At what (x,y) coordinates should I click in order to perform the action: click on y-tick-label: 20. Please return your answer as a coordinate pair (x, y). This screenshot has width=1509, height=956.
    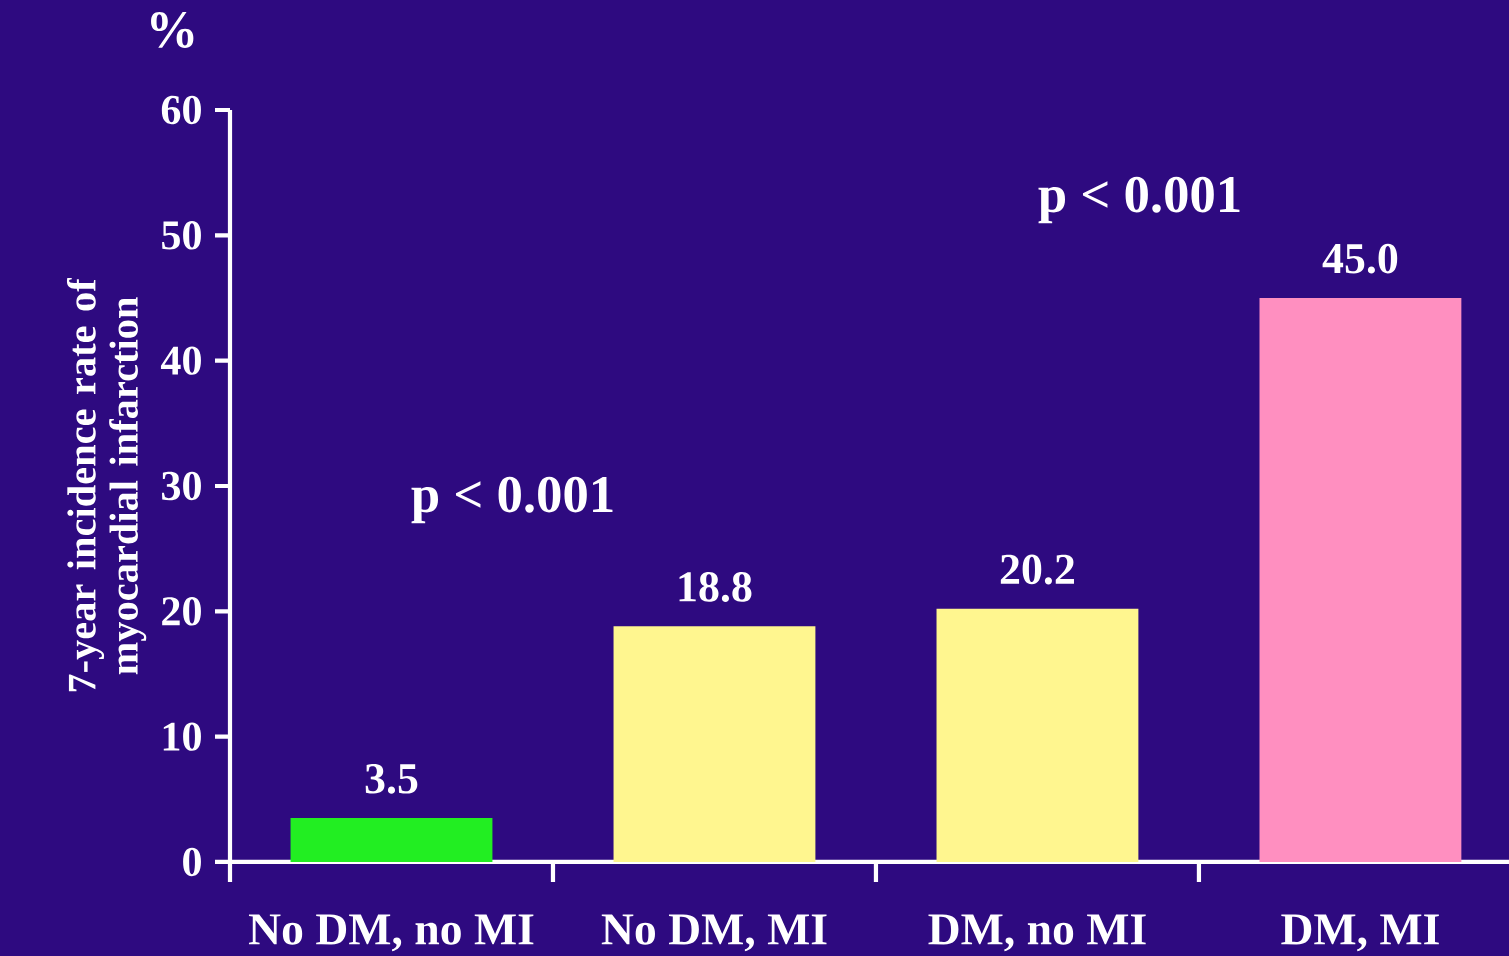
    Looking at the image, I should click on (181, 611).